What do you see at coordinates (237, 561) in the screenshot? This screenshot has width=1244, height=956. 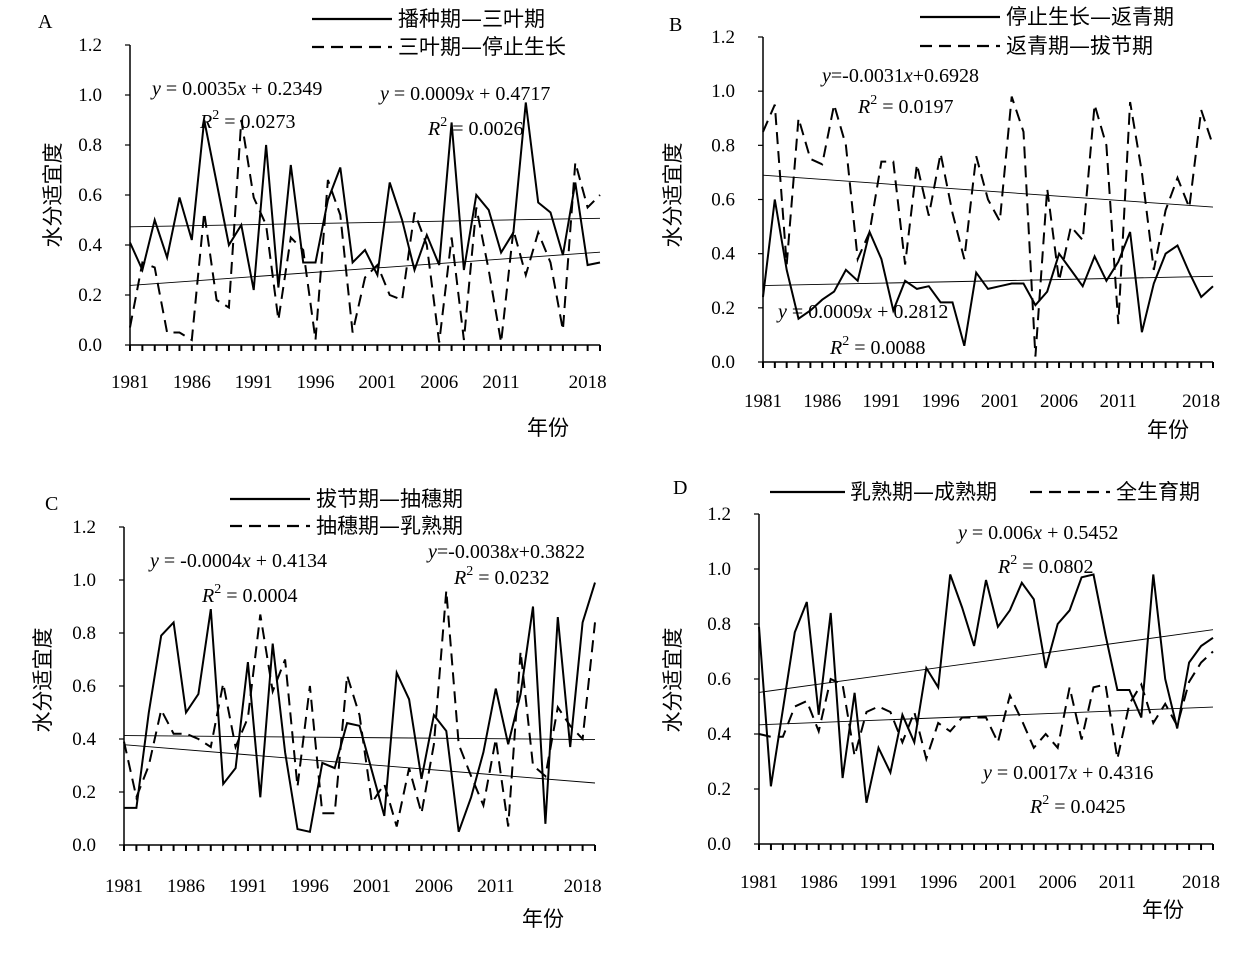 I see `trend-equation: y = -0.0004x + 0.4134` at bounding box center [237, 561].